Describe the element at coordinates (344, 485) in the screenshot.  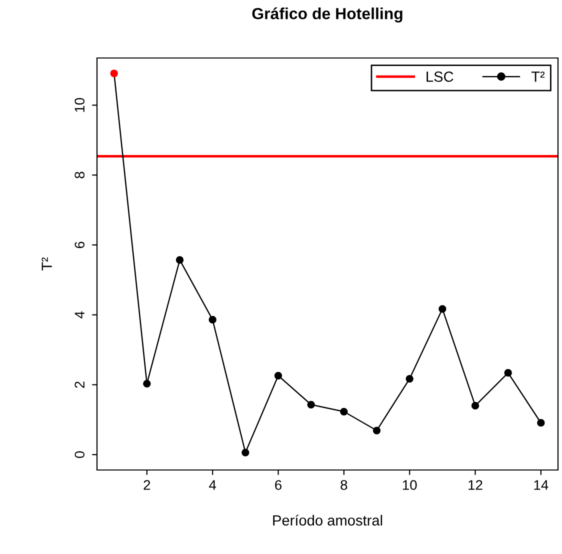
I see `x-tick-label: 8` at that location.